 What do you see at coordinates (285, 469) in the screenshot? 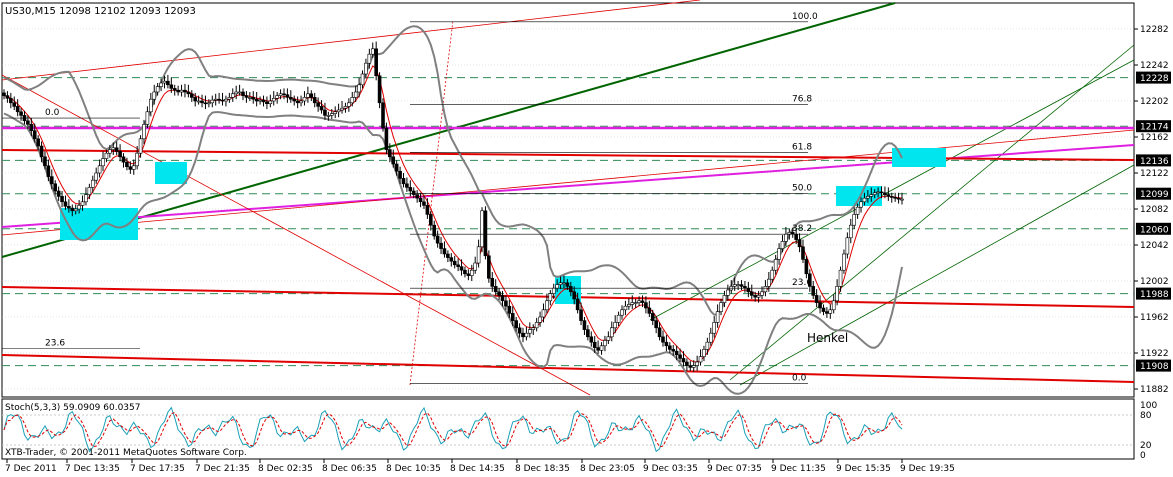
I see `x-tick-label: 8 Dec 02:35` at bounding box center [285, 469].